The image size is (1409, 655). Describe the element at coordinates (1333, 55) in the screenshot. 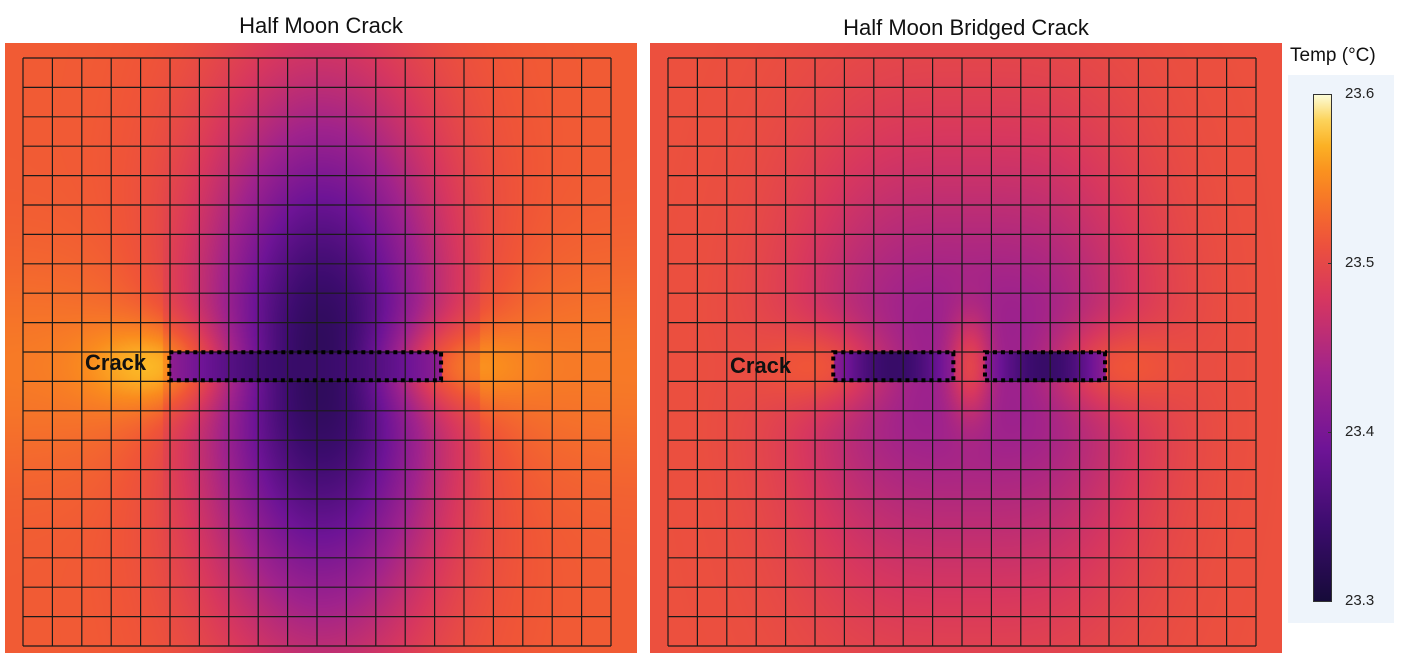

I see `colorbar-title: Temp (°C)` at that location.